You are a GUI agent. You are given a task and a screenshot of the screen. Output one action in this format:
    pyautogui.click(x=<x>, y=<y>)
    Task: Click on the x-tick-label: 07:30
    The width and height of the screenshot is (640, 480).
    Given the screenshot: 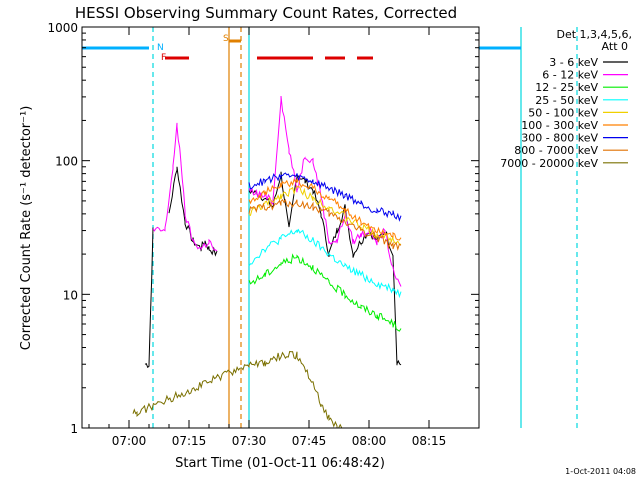 What is the action you would take?
    pyautogui.click(x=249, y=441)
    